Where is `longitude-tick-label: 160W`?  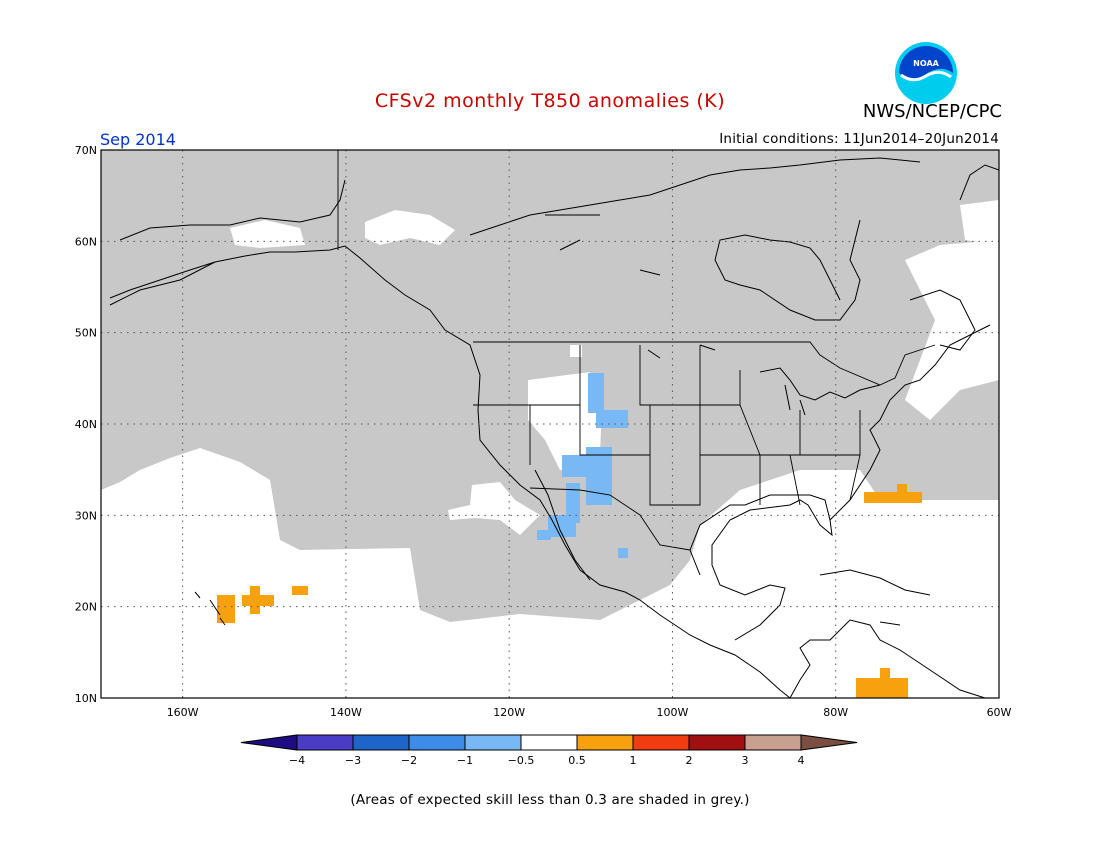
longitude-tick-label: 160W is located at coordinates (183, 712).